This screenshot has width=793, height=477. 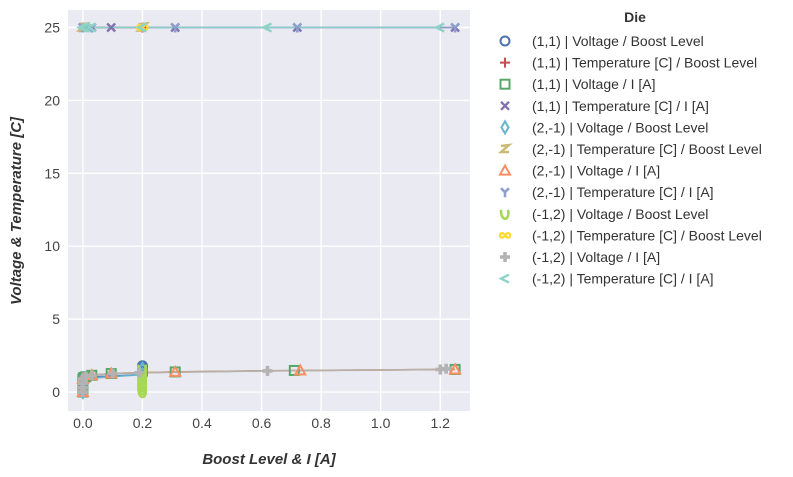 What do you see at coordinates (52, 100) in the screenshot?
I see `y-tick-label: 20` at bounding box center [52, 100].